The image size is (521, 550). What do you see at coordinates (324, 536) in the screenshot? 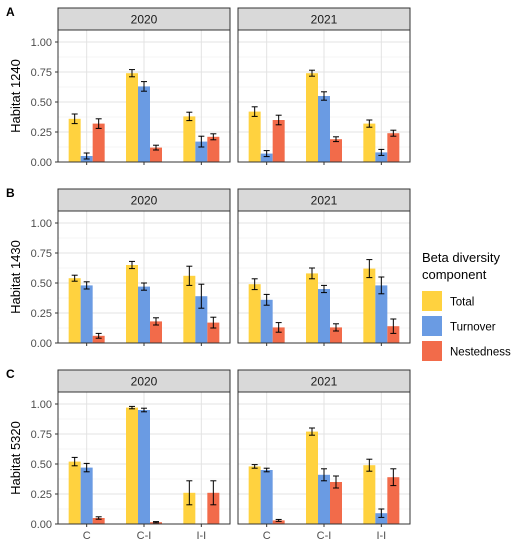
I see `x-tick-label: C-I` at bounding box center [324, 536].